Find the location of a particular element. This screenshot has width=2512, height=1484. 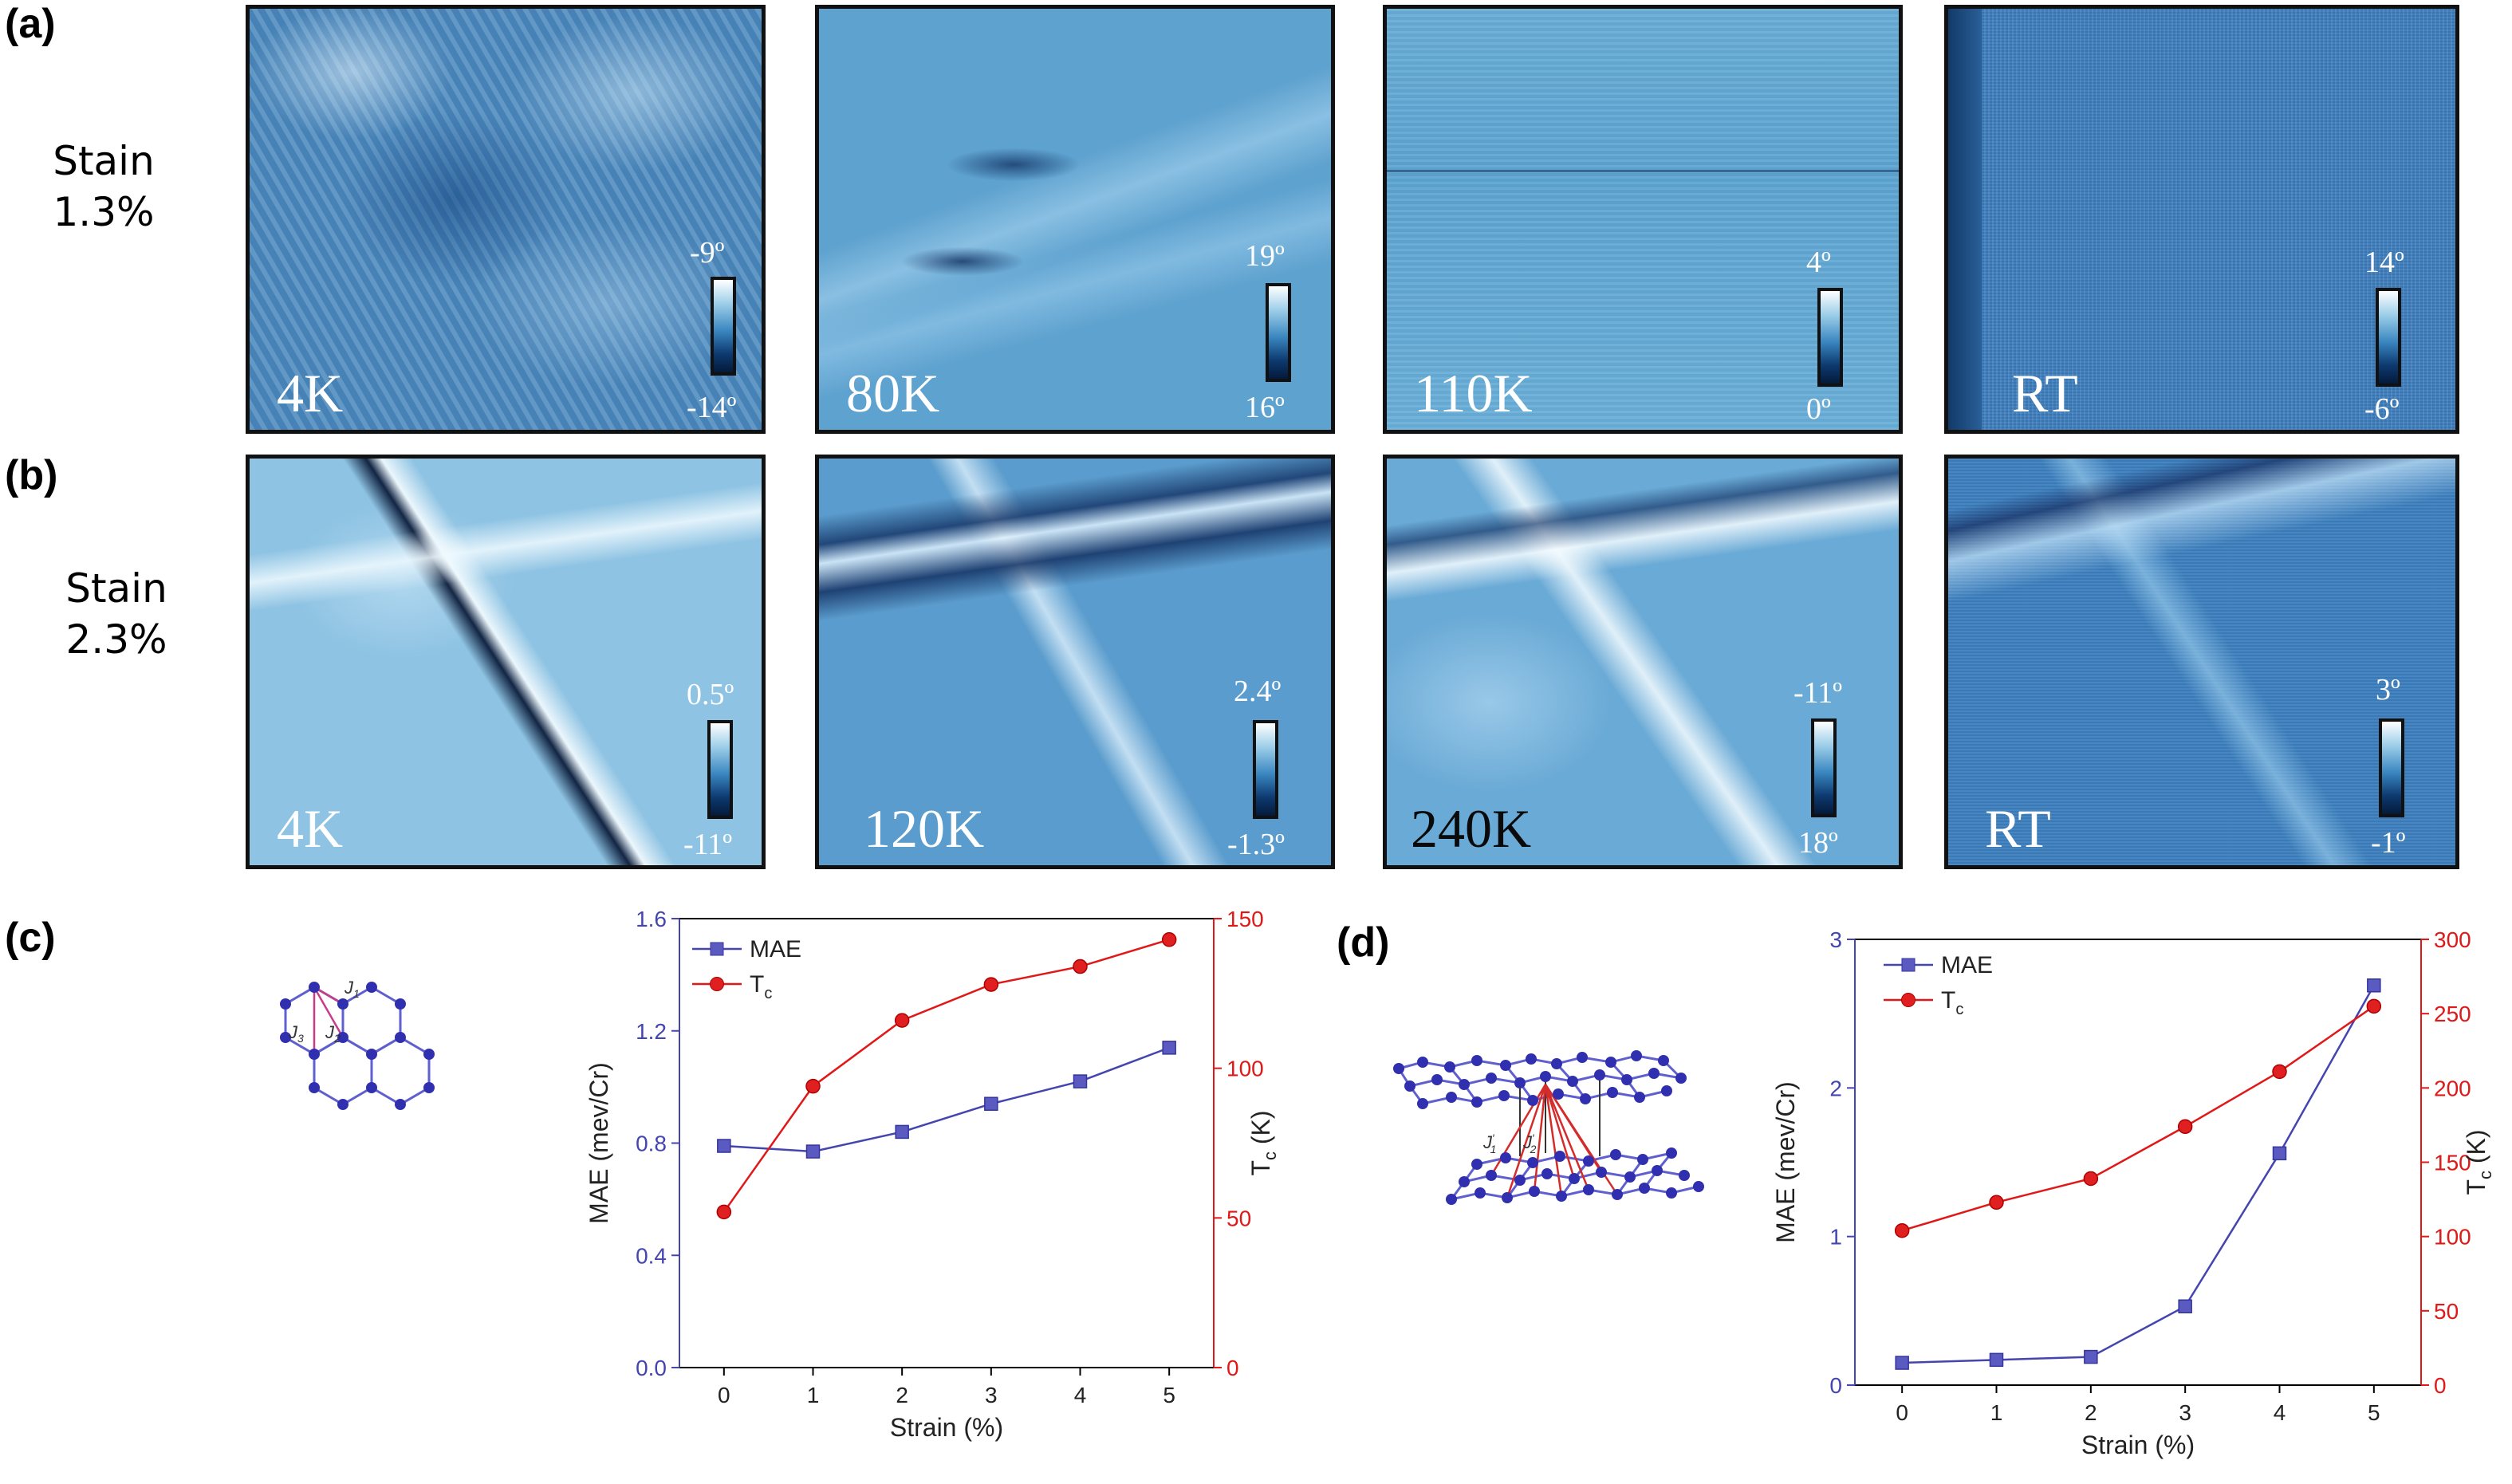

image-b-240k: 240K -11º 18º is located at coordinates (1643, 662).